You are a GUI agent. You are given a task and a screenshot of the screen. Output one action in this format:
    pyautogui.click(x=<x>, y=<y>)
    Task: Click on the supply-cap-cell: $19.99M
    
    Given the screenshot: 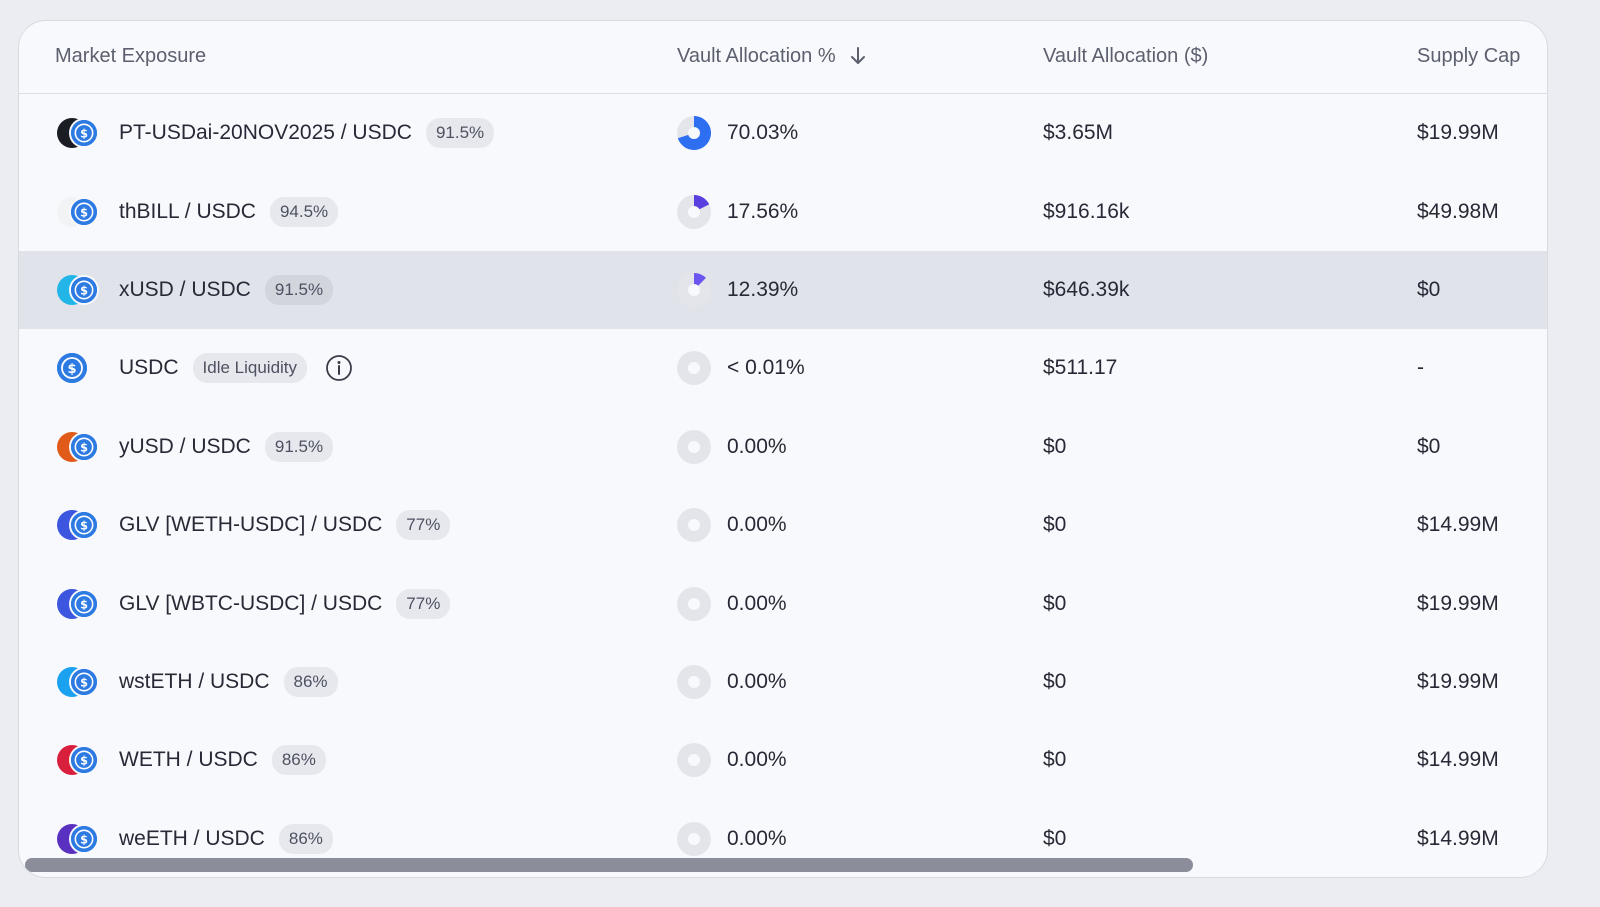 What is the action you would take?
    pyautogui.click(x=1458, y=603)
    